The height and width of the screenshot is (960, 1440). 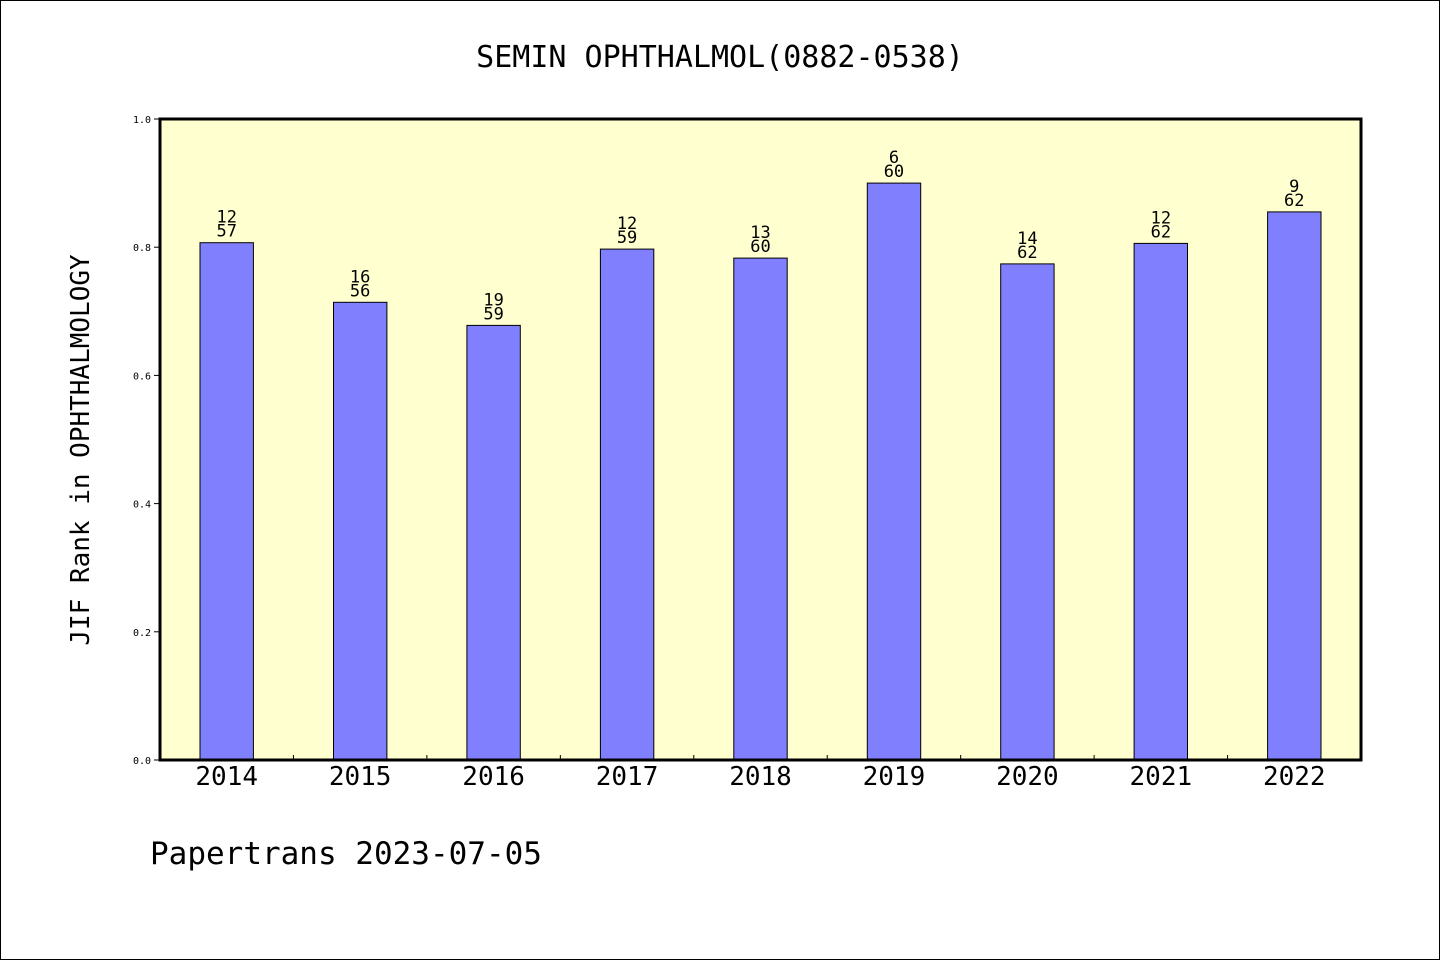 I want to click on x-axis: 2014 2015 2016 2017 2018 2019 2020 2021 2022, so click(x=760, y=773).